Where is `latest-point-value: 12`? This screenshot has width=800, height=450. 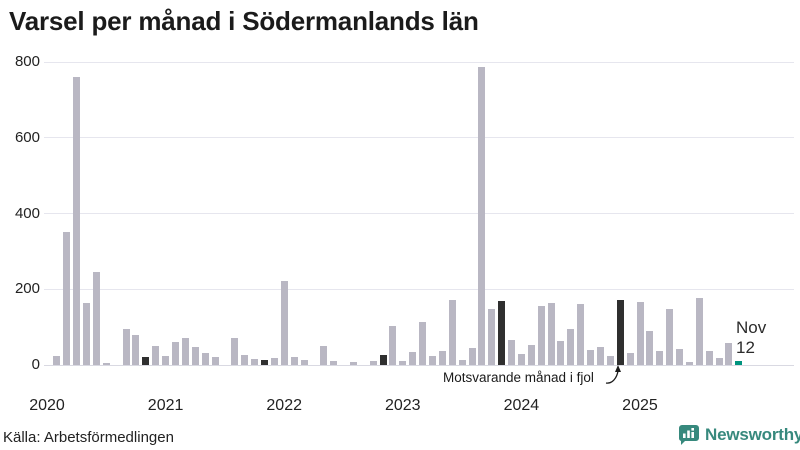
latest-point-value: 12 is located at coordinates (745, 347).